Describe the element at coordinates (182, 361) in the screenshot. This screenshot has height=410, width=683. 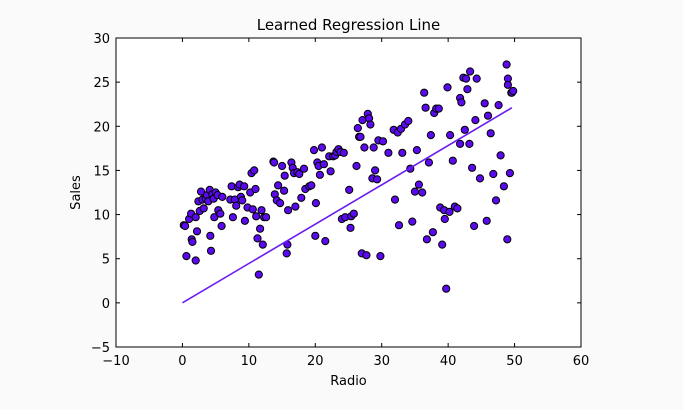
I see `x-tick-label: 0` at that location.